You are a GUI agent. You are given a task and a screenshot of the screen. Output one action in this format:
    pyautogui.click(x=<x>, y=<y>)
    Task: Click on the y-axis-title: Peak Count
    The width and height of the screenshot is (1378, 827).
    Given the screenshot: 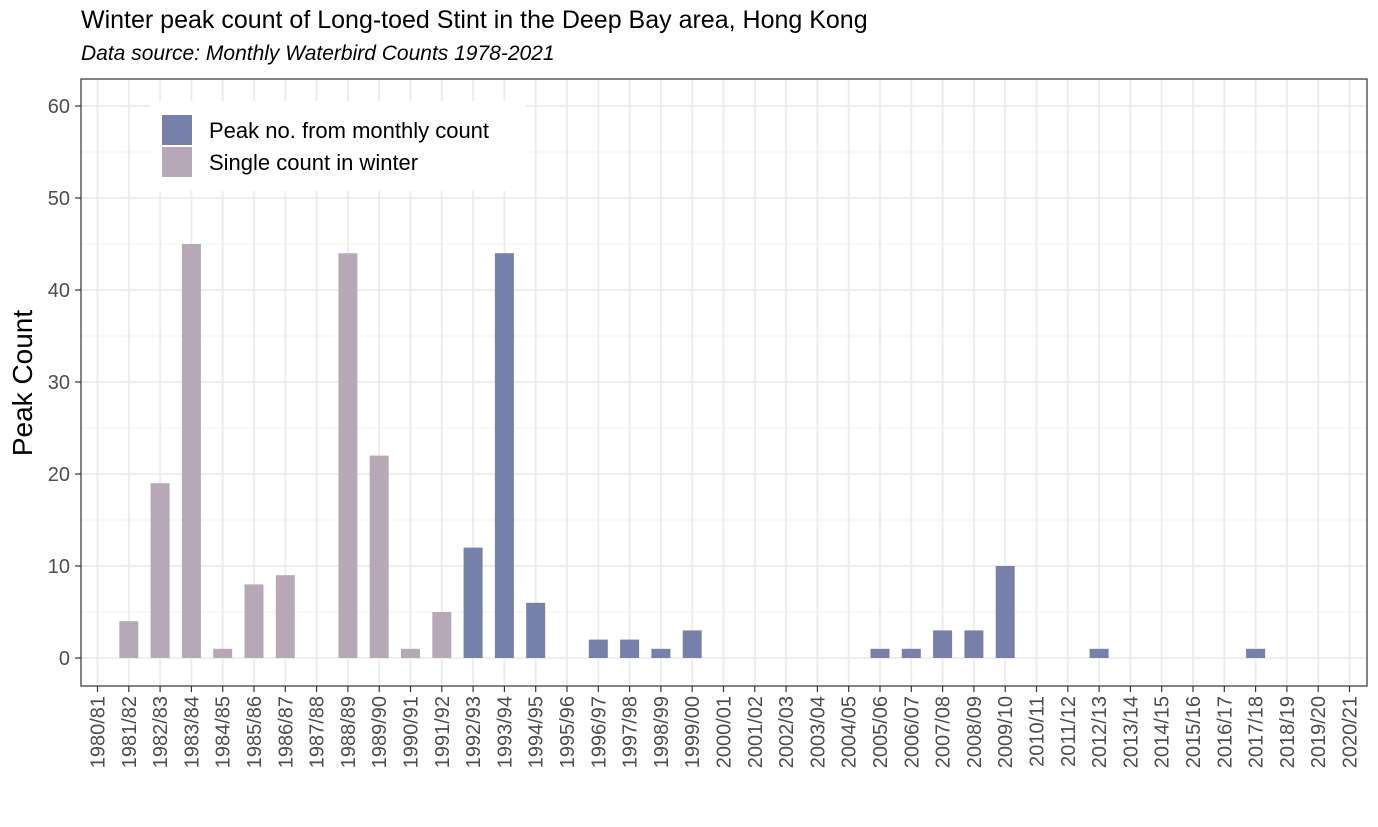 What is the action you would take?
    pyautogui.click(x=22, y=383)
    